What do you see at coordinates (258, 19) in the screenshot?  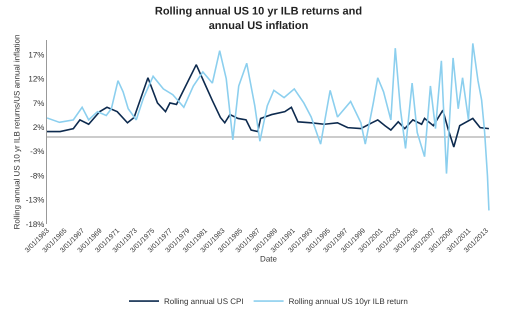 I see `chart-title: Rolling annual US 10 yr ILB returns and annual US inflation` at bounding box center [258, 19].